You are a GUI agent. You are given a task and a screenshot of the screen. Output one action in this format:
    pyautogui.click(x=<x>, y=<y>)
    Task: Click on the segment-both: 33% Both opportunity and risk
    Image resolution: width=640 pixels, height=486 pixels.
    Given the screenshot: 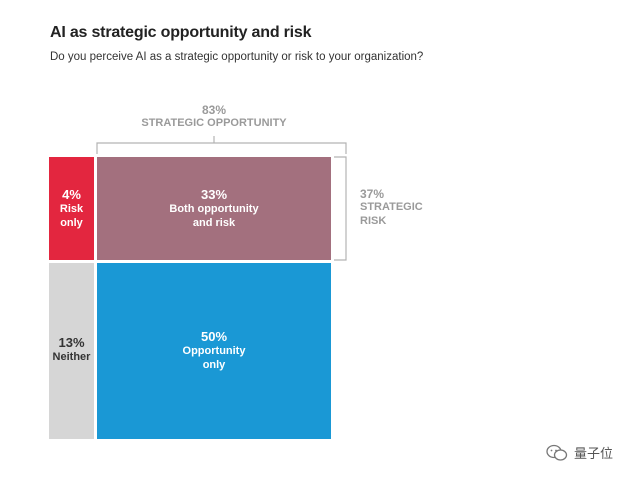 What is the action you would take?
    pyautogui.click(x=214, y=208)
    